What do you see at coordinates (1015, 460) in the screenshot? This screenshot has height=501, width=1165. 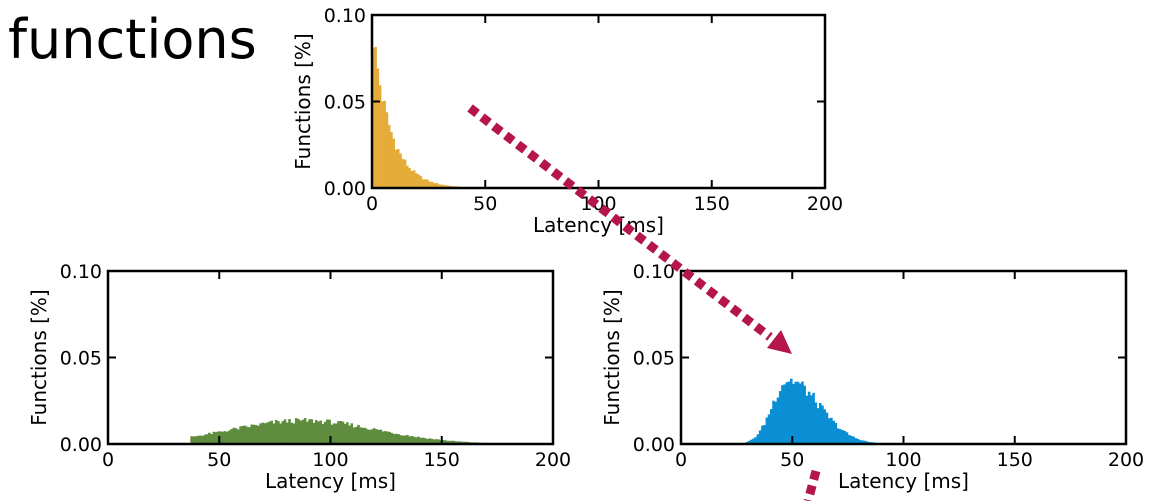 I see `x-tick-label: 150` at bounding box center [1015, 460].